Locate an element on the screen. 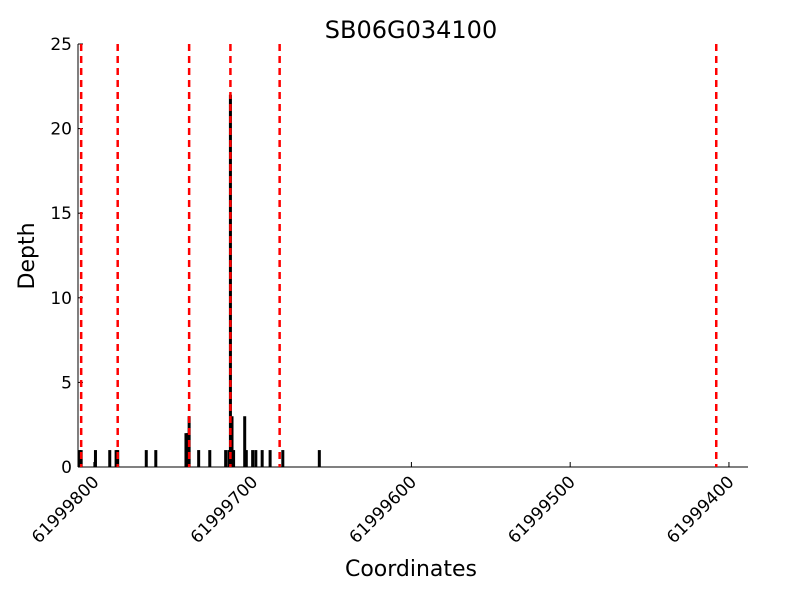 This screenshot has height=600, width=800. x-tick-label: 61999500 is located at coordinates (541, 509).